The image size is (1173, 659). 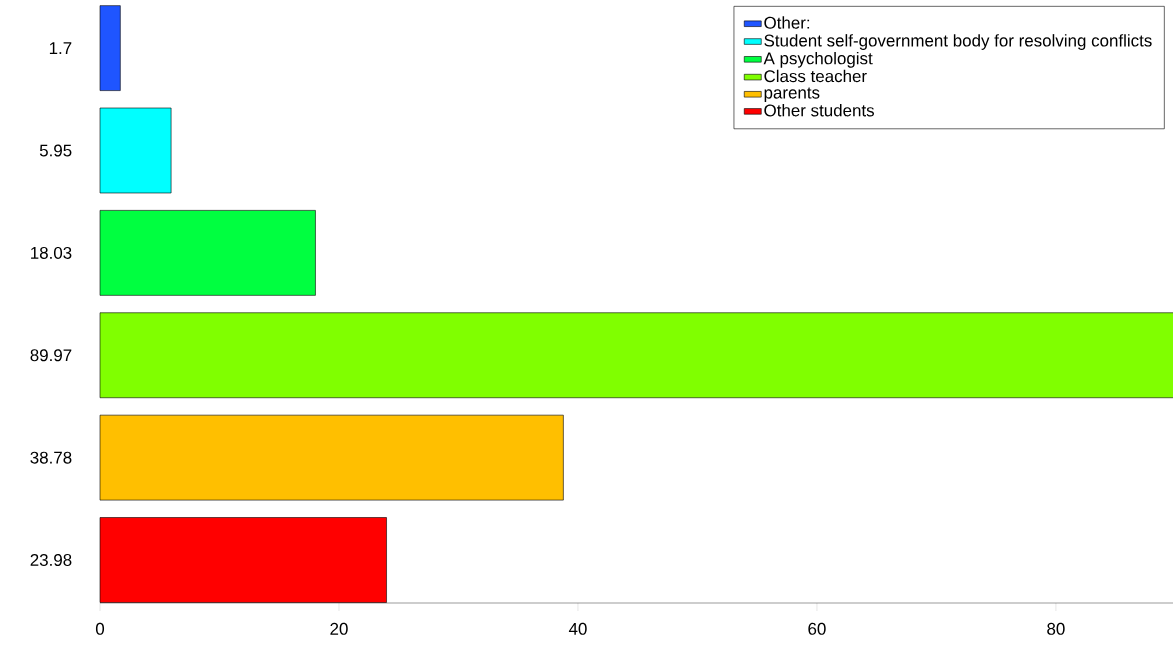 What do you see at coordinates (577, 628) in the screenshot?
I see `x-tick-label: 40` at bounding box center [577, 628].